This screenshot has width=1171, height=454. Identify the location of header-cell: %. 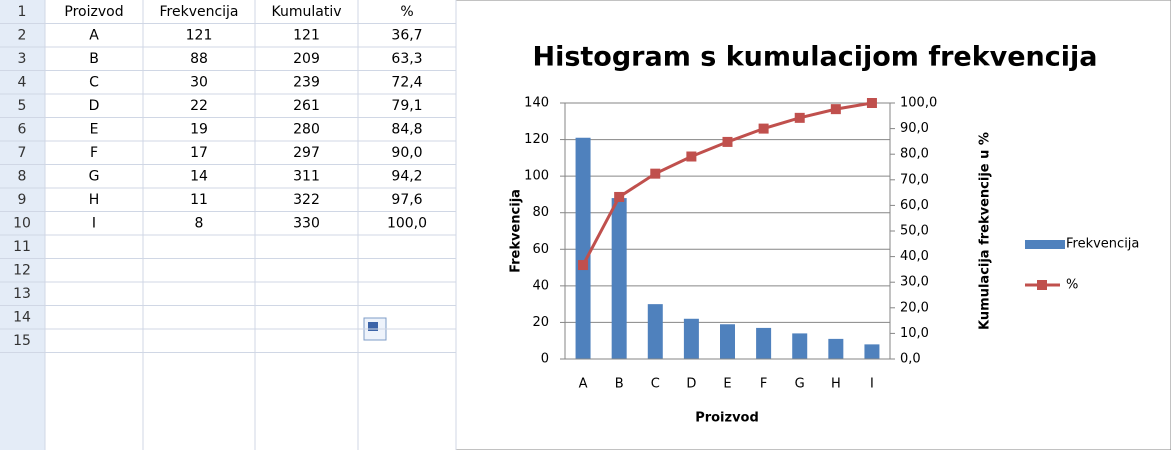
(406, 12).